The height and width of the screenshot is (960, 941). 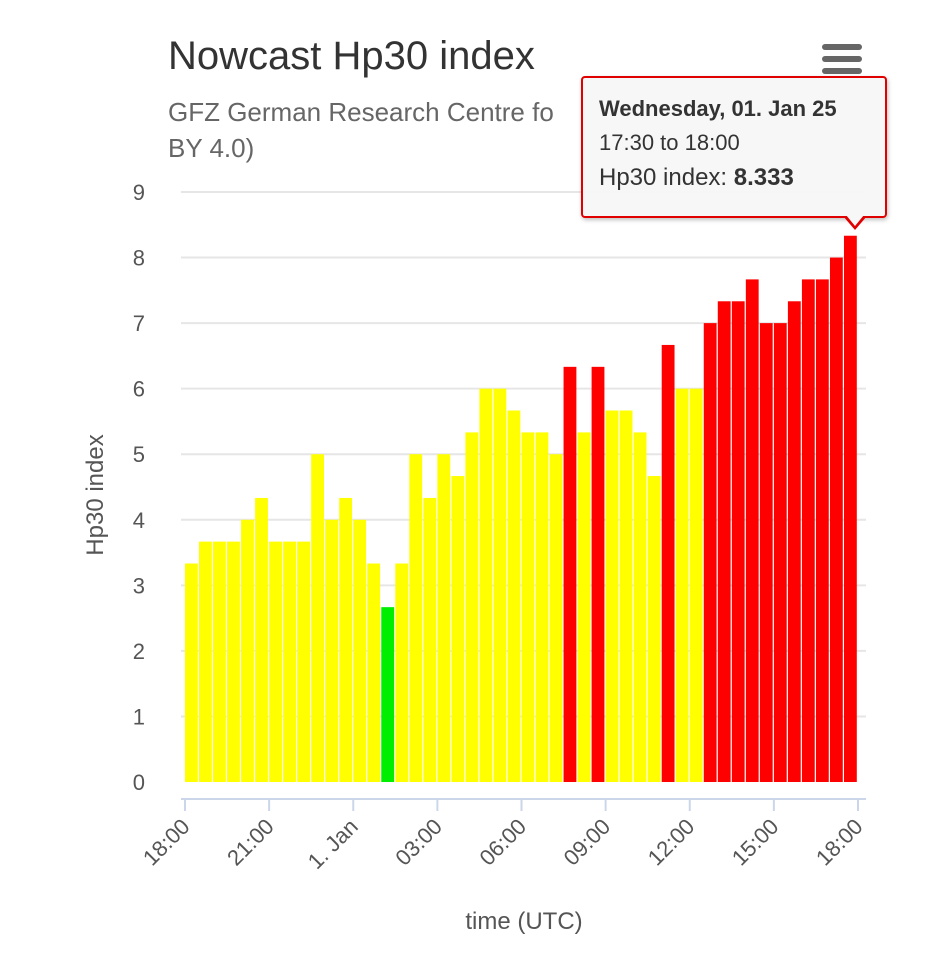 What do you see at coordinates (502, 842) in the screenshot?
I see `x-tick-label: 06:00` at bounding box center [502, 842].